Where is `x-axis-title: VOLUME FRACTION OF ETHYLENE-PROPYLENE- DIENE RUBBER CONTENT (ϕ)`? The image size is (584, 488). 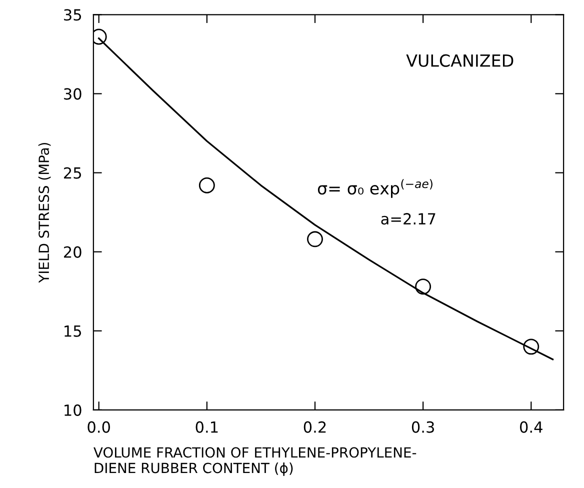 x-axis-title: VOLUME FRACTION OF ETHYLENE-PROPYLENE- DIENE RUBBER CONTENT (ϕ) is located at coordinates (255, 461).